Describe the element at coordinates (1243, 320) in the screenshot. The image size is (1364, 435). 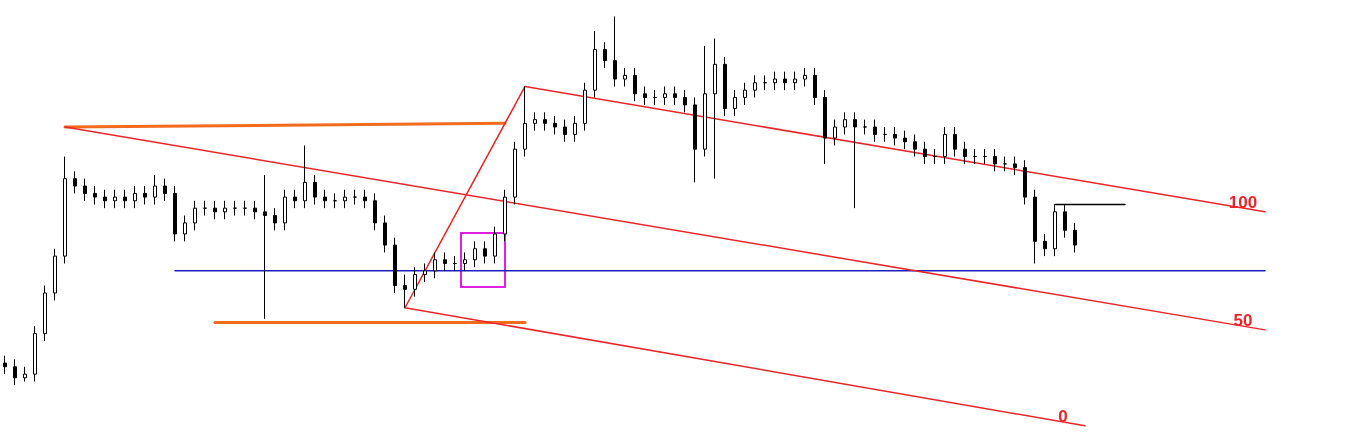
I see `series-label: 50` at that location.